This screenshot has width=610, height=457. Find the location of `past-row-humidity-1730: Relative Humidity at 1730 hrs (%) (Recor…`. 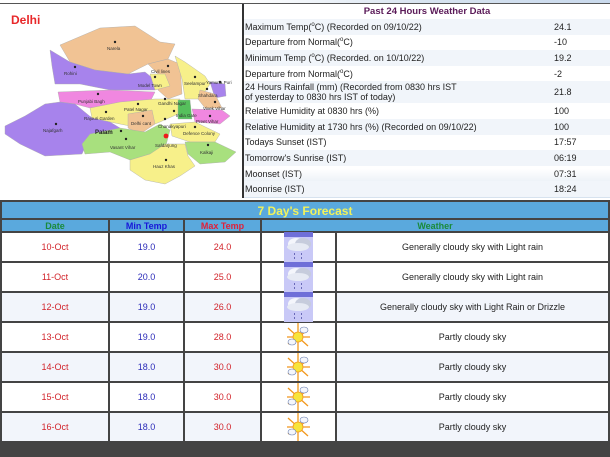

past-row-humidity-1730: Relative Humidity at 1730 hrs (%) (Recor… is located at coordinates (427, 126).